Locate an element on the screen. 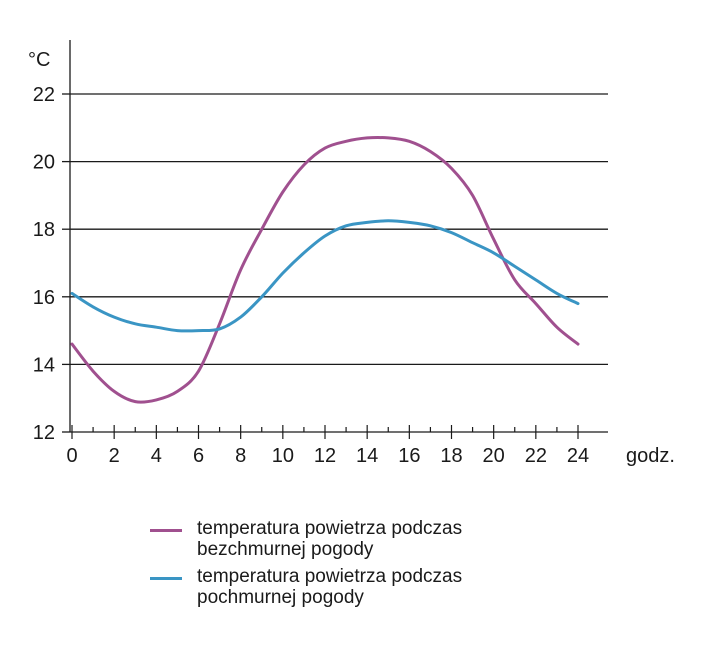 The image size is (728, 646). series-line-cloudy-weather is located at coordinates (325, 276).